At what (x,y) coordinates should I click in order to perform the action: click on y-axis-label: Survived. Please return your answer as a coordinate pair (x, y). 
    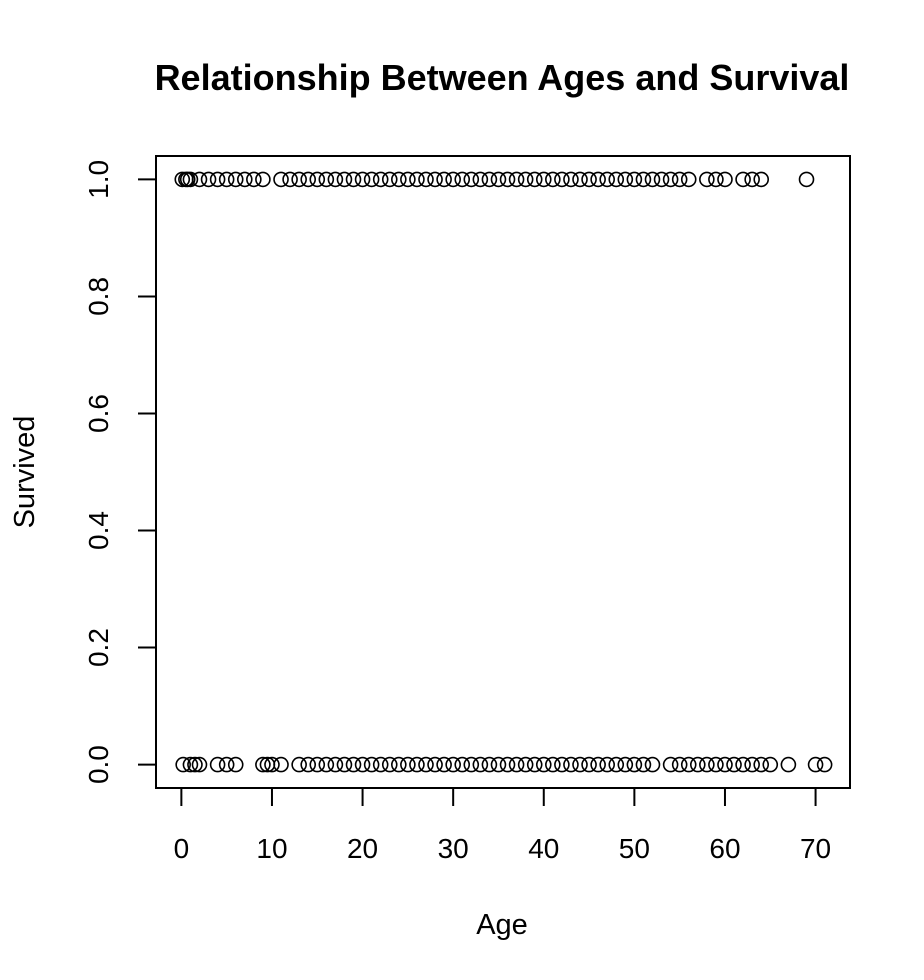
    Looking at the image, I should click on (25, 472).